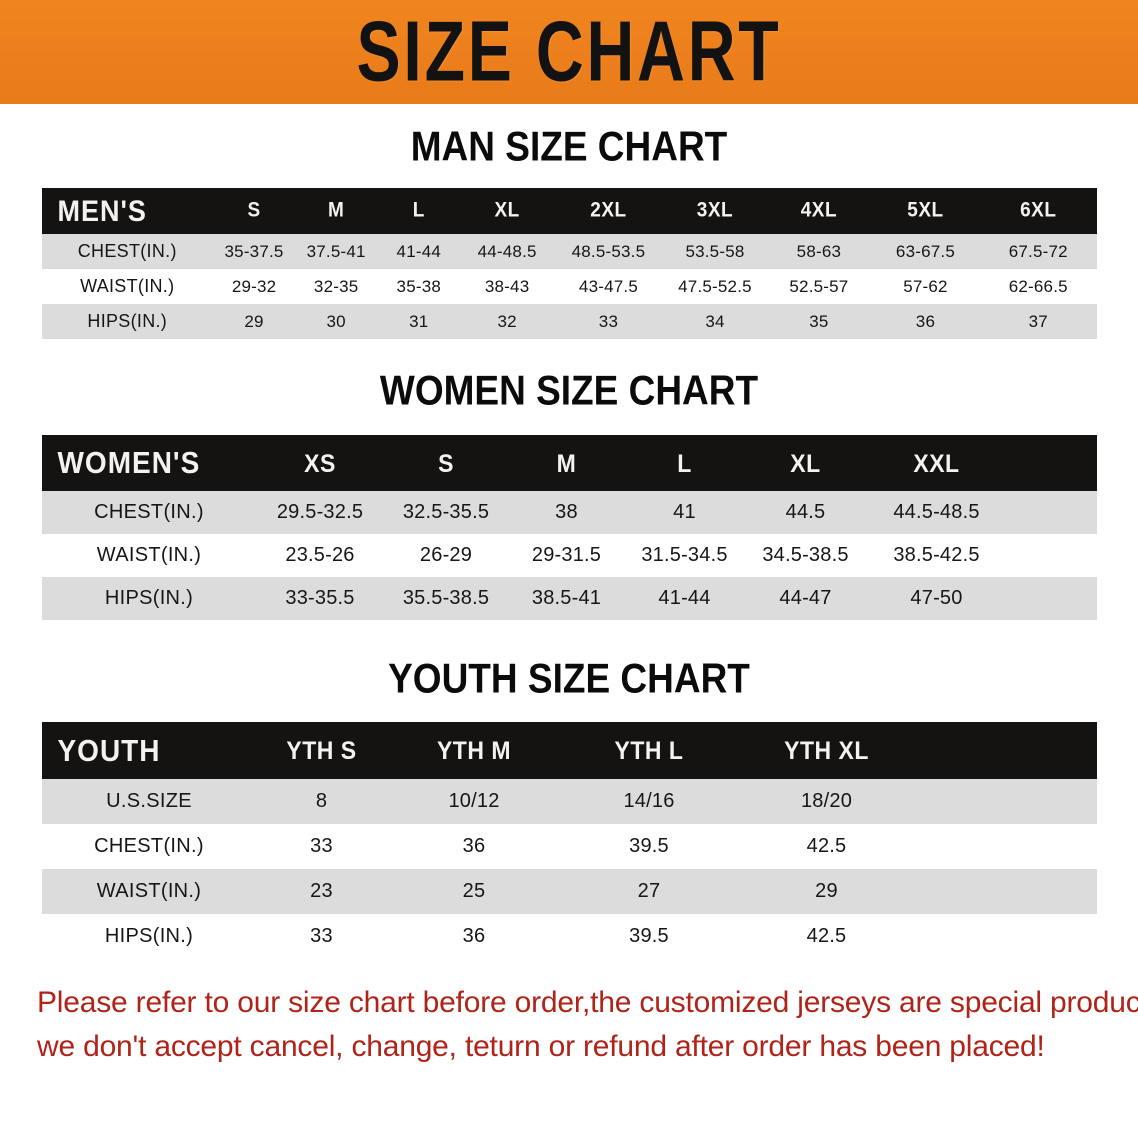  I want to click on man-cell-0-4: 48.5-53.5, so click(608, 251).